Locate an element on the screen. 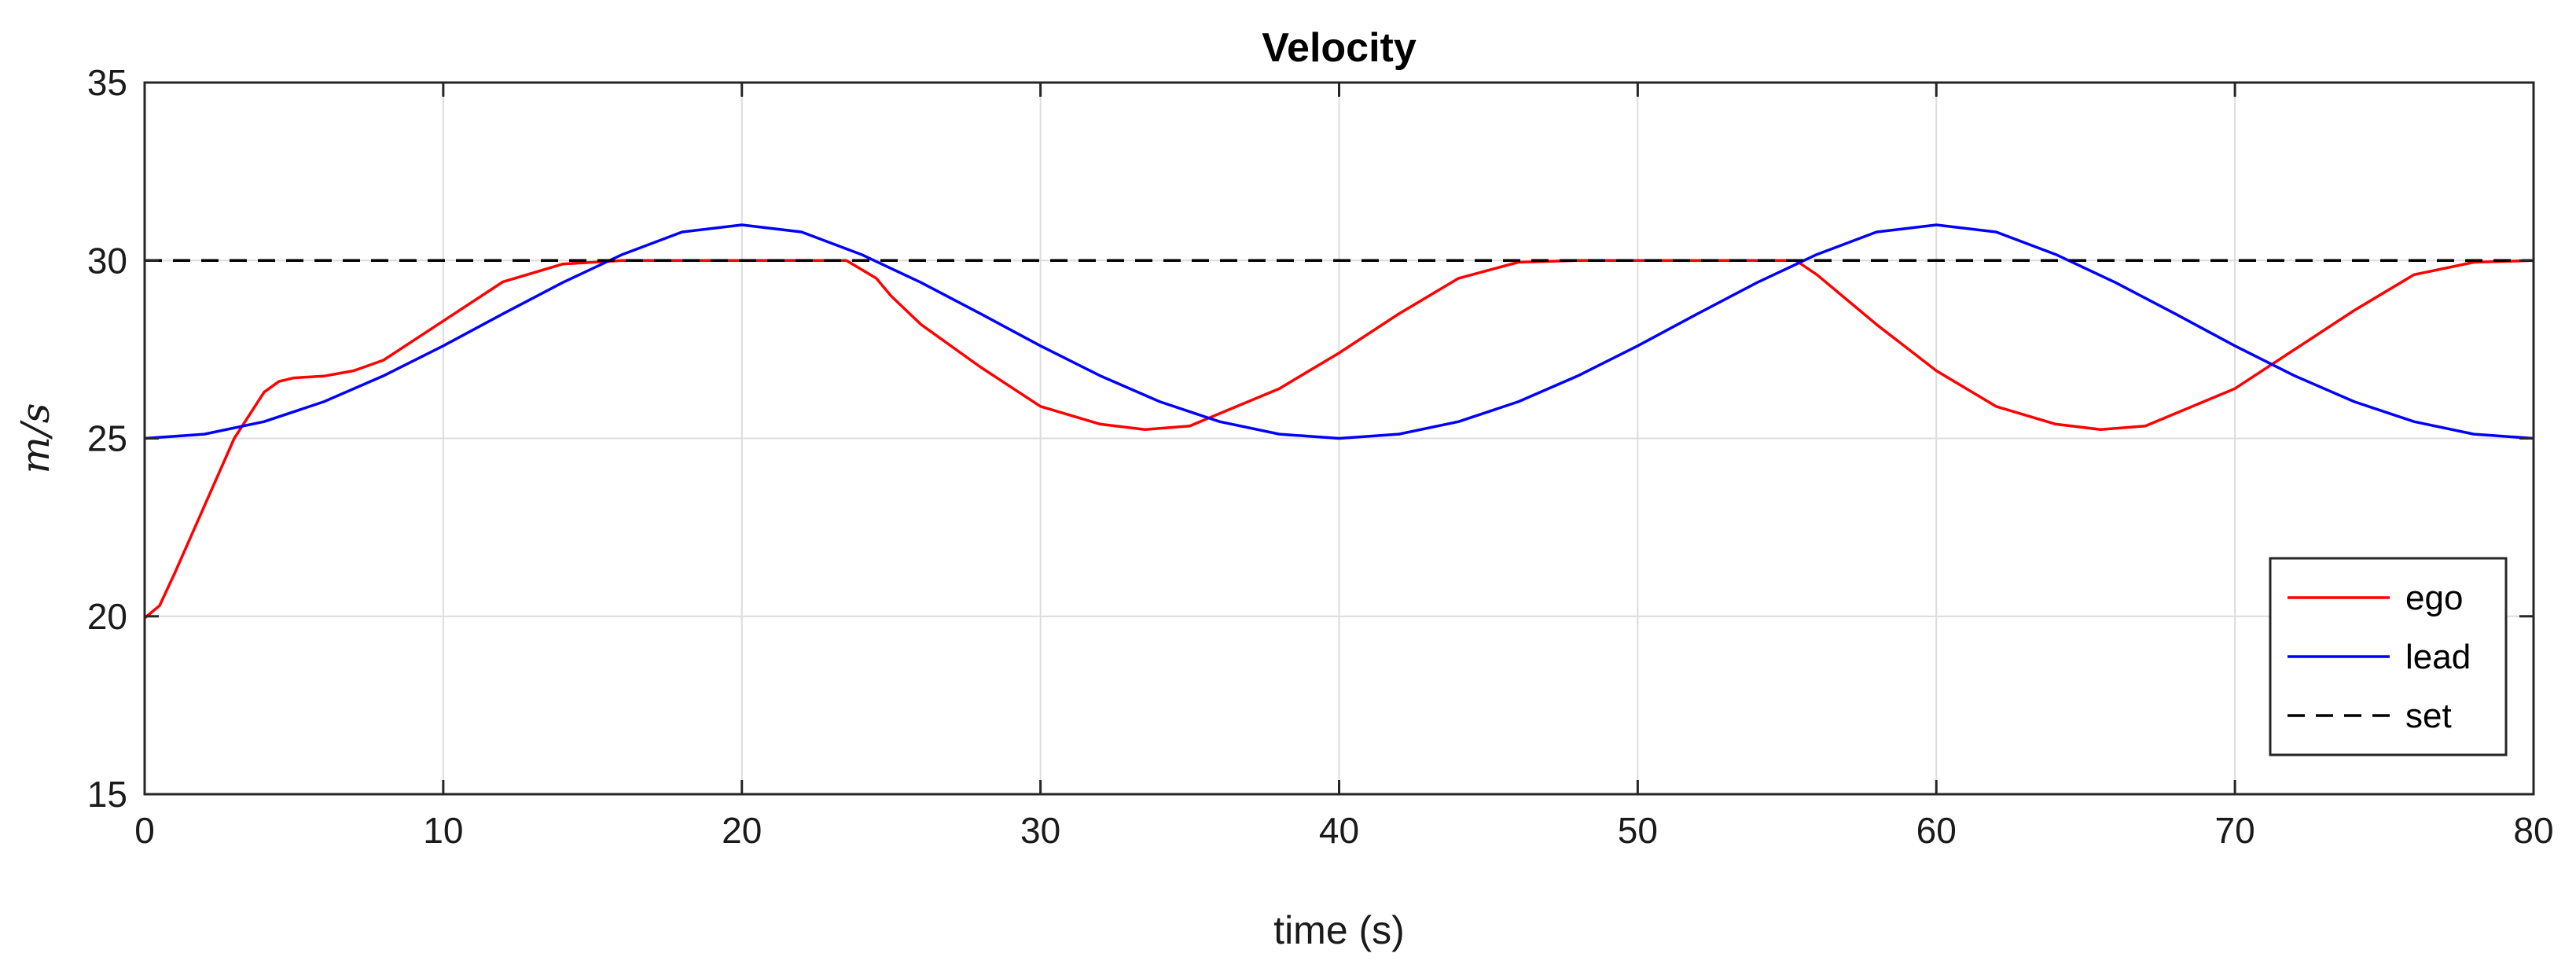 The width and height of the screenshot is (2576, 979). legend: ego lead set is located at coordinates (2388, 657).